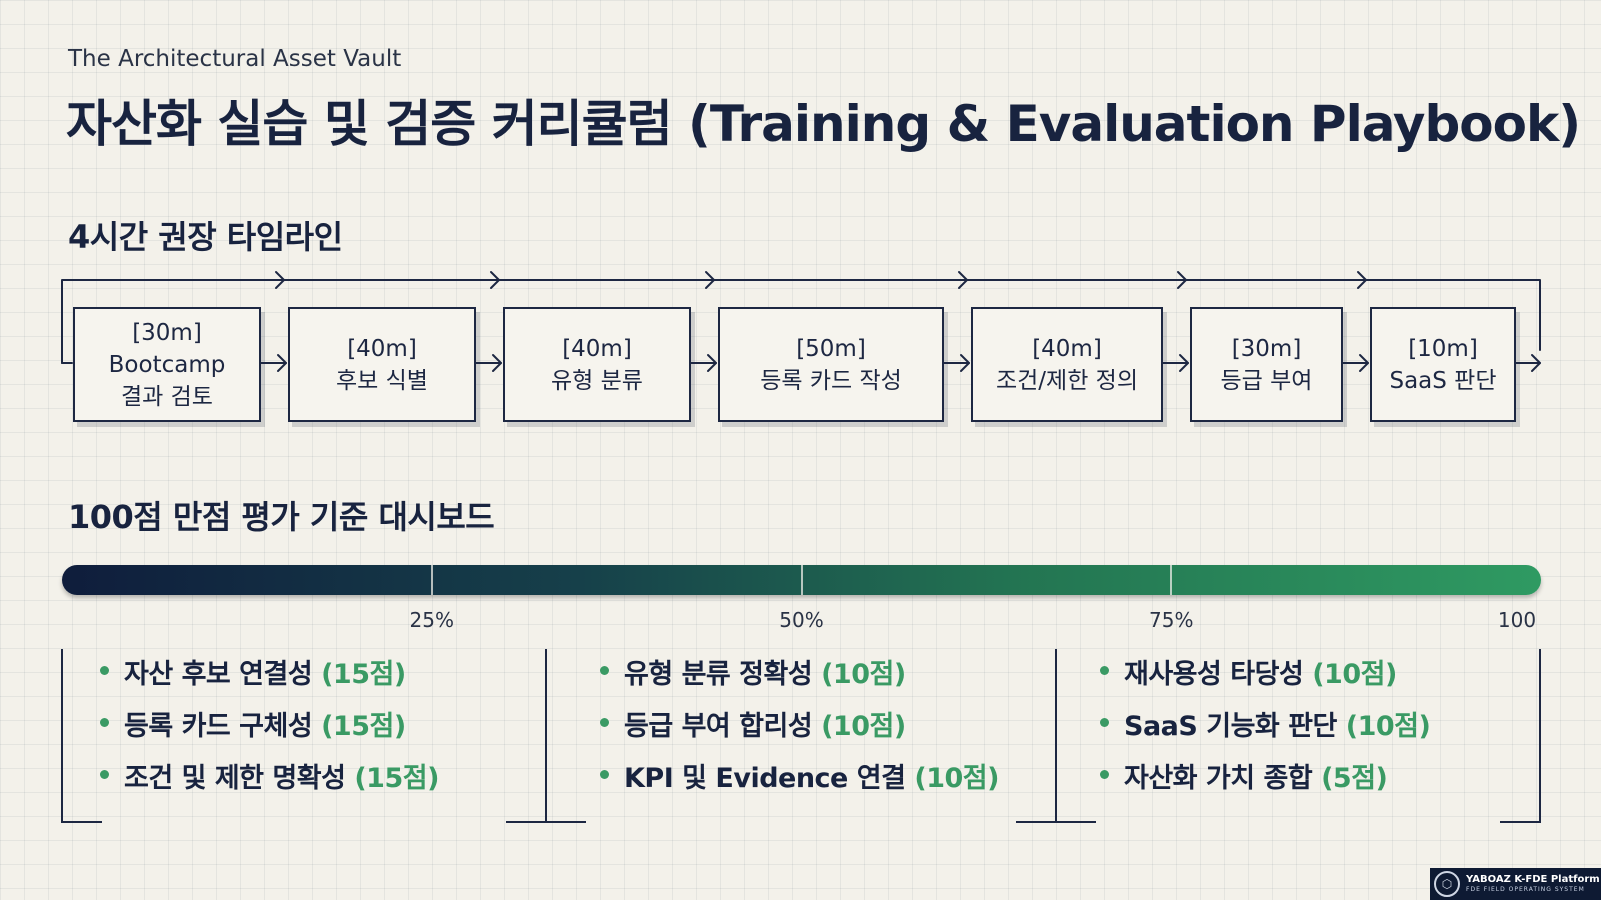 This screenshot has height=900, width=1601. What do you see at coordinates (831, 364) in the screenshot?
I see `timeline-step-registration-card: [50m] 등록 카드 작성` at bounding box center [831, 364].